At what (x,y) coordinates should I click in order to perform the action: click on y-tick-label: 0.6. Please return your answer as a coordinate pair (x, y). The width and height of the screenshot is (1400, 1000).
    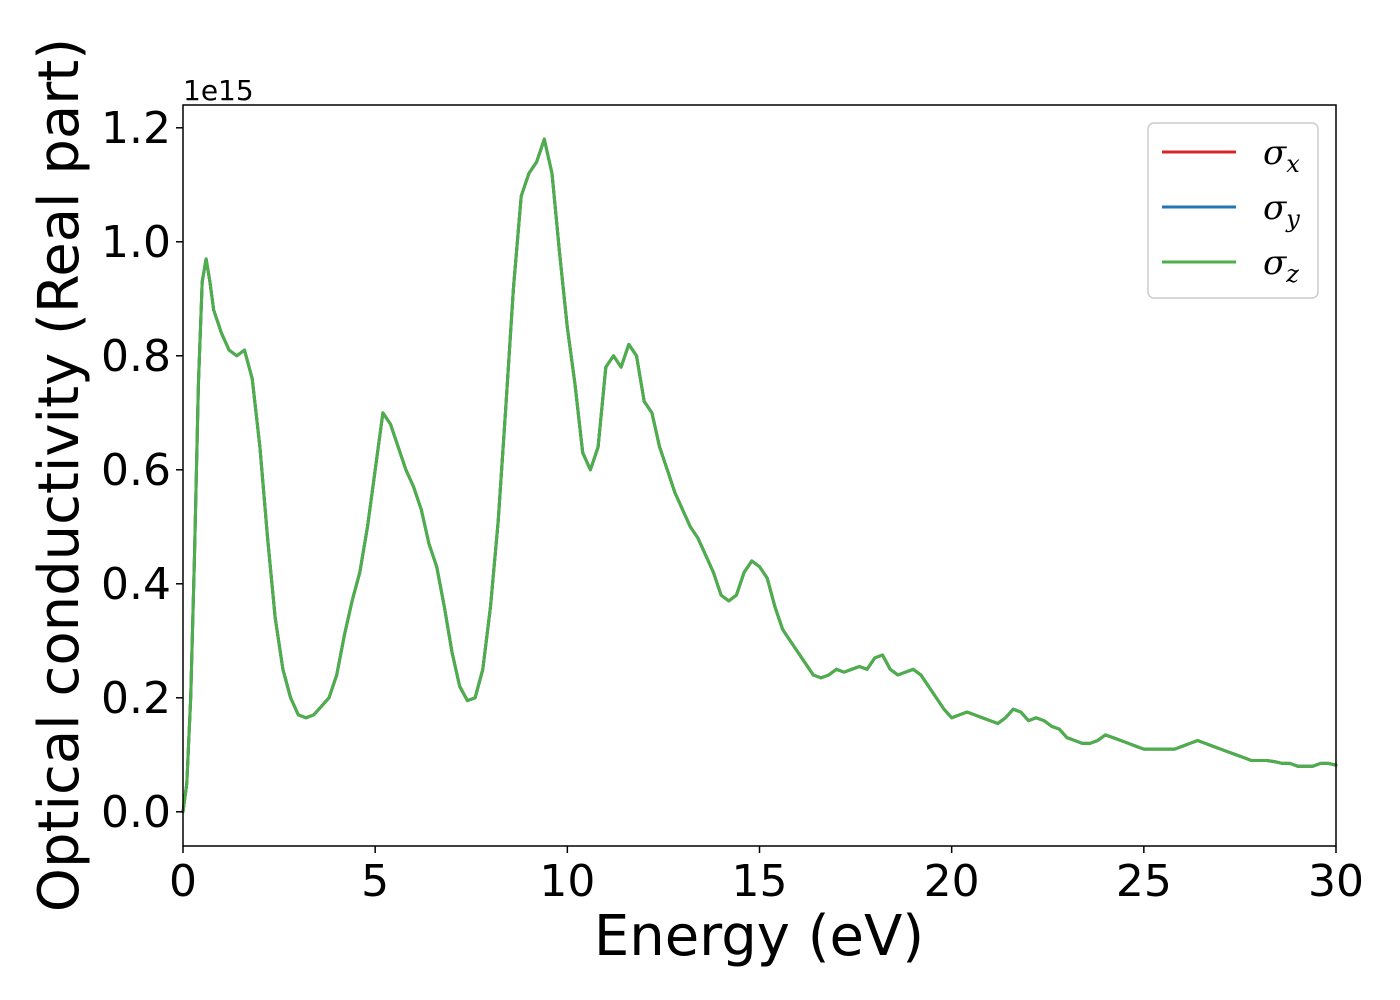
    Looking at the image, I should click on (136, 470).